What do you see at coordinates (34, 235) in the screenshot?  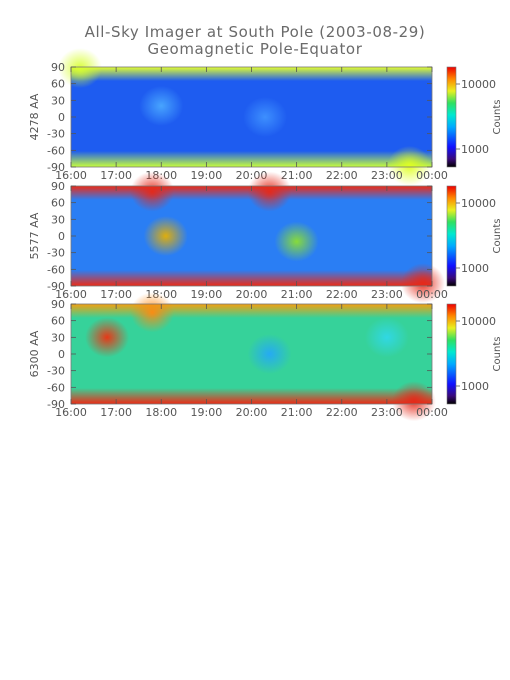 I see `y-axis-label: 5577 AA` at bounding box center [34, 235].